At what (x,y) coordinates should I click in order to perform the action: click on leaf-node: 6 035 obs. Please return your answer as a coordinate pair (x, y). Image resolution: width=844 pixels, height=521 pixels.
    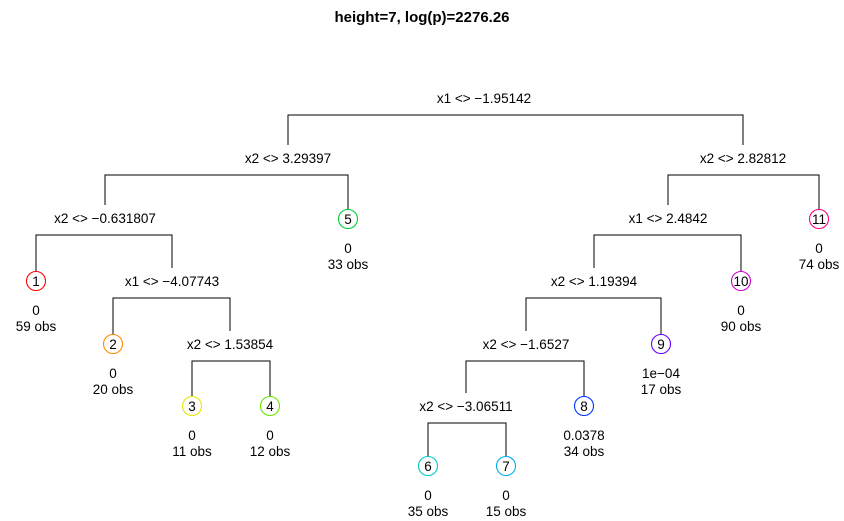
    Looking at the image, I should click on (428, 487).